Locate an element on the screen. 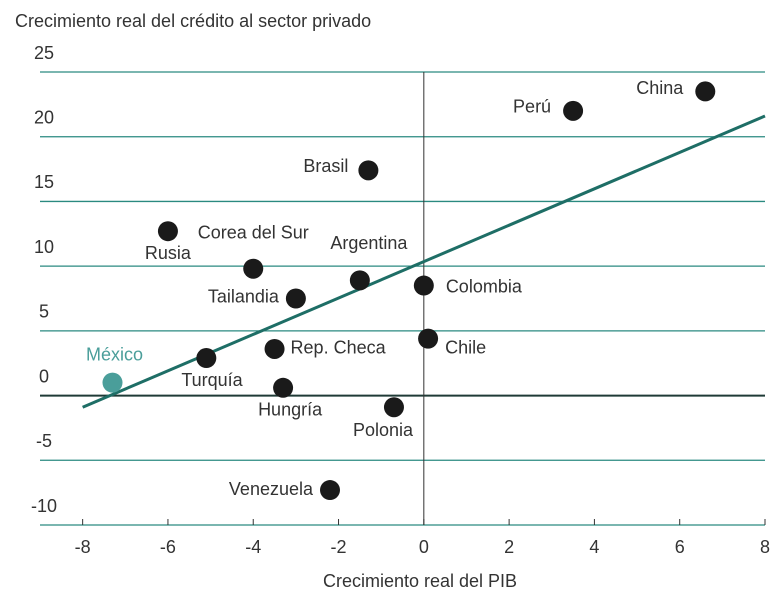 Image resolution: width=773 pixels, height=593 pixels. point-label: Chile is located at coordinates (465, 347).